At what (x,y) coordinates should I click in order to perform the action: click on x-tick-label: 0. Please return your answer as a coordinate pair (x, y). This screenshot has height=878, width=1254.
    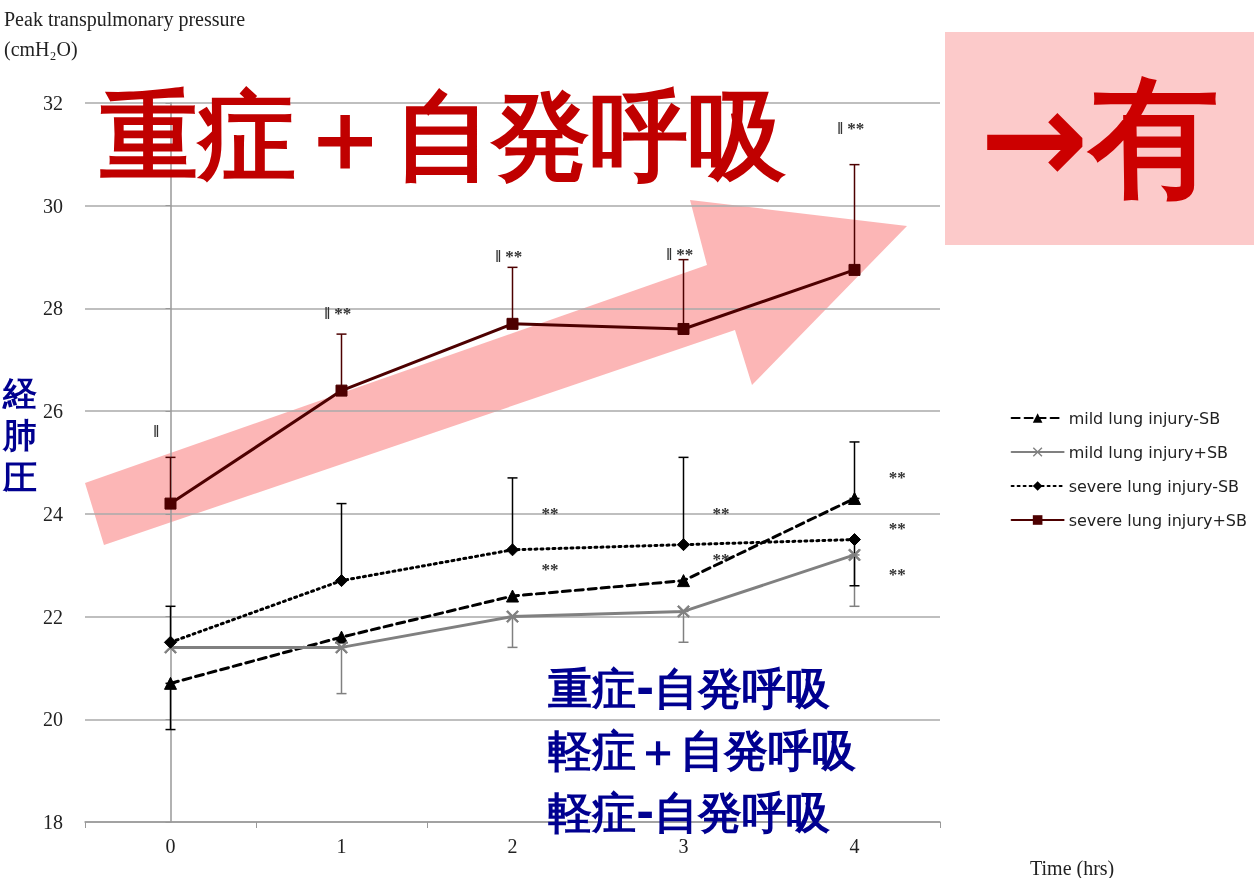
    Looking at the image, I should click on (170, 846).